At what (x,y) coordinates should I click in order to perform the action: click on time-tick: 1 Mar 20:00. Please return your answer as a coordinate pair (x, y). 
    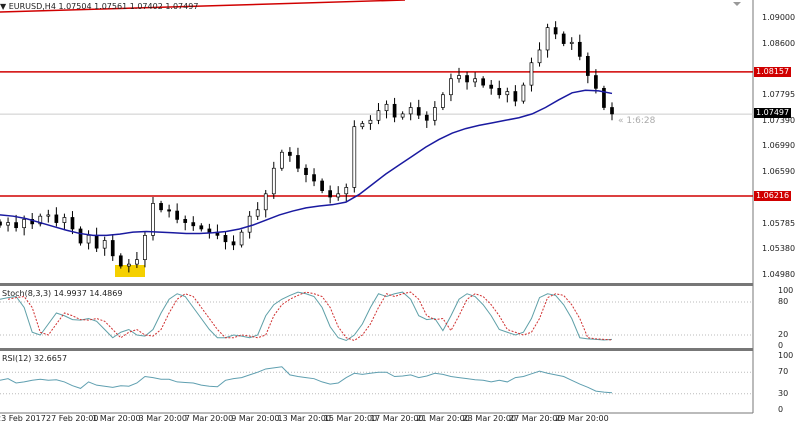
    Looking at the image, I should click on (116, 418).